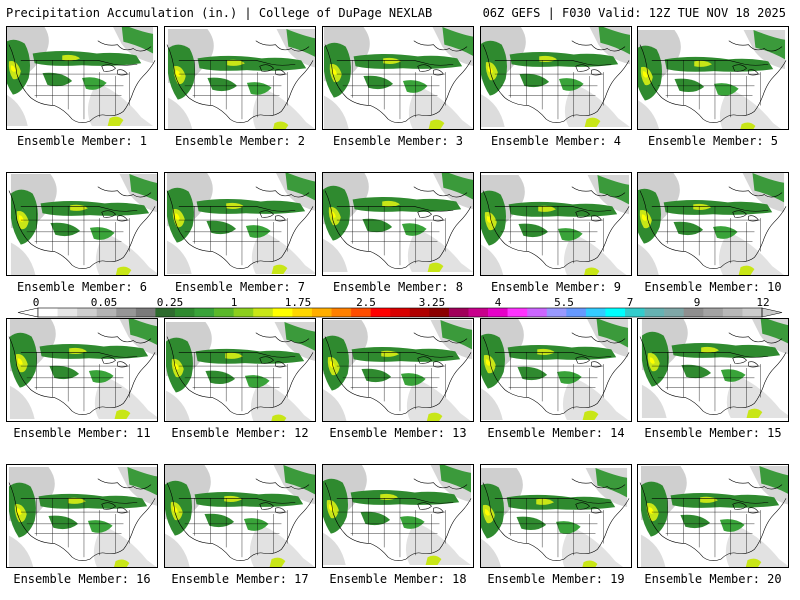  I want to click on member-caption: Ensemble Member: 2, so click(240, 141).